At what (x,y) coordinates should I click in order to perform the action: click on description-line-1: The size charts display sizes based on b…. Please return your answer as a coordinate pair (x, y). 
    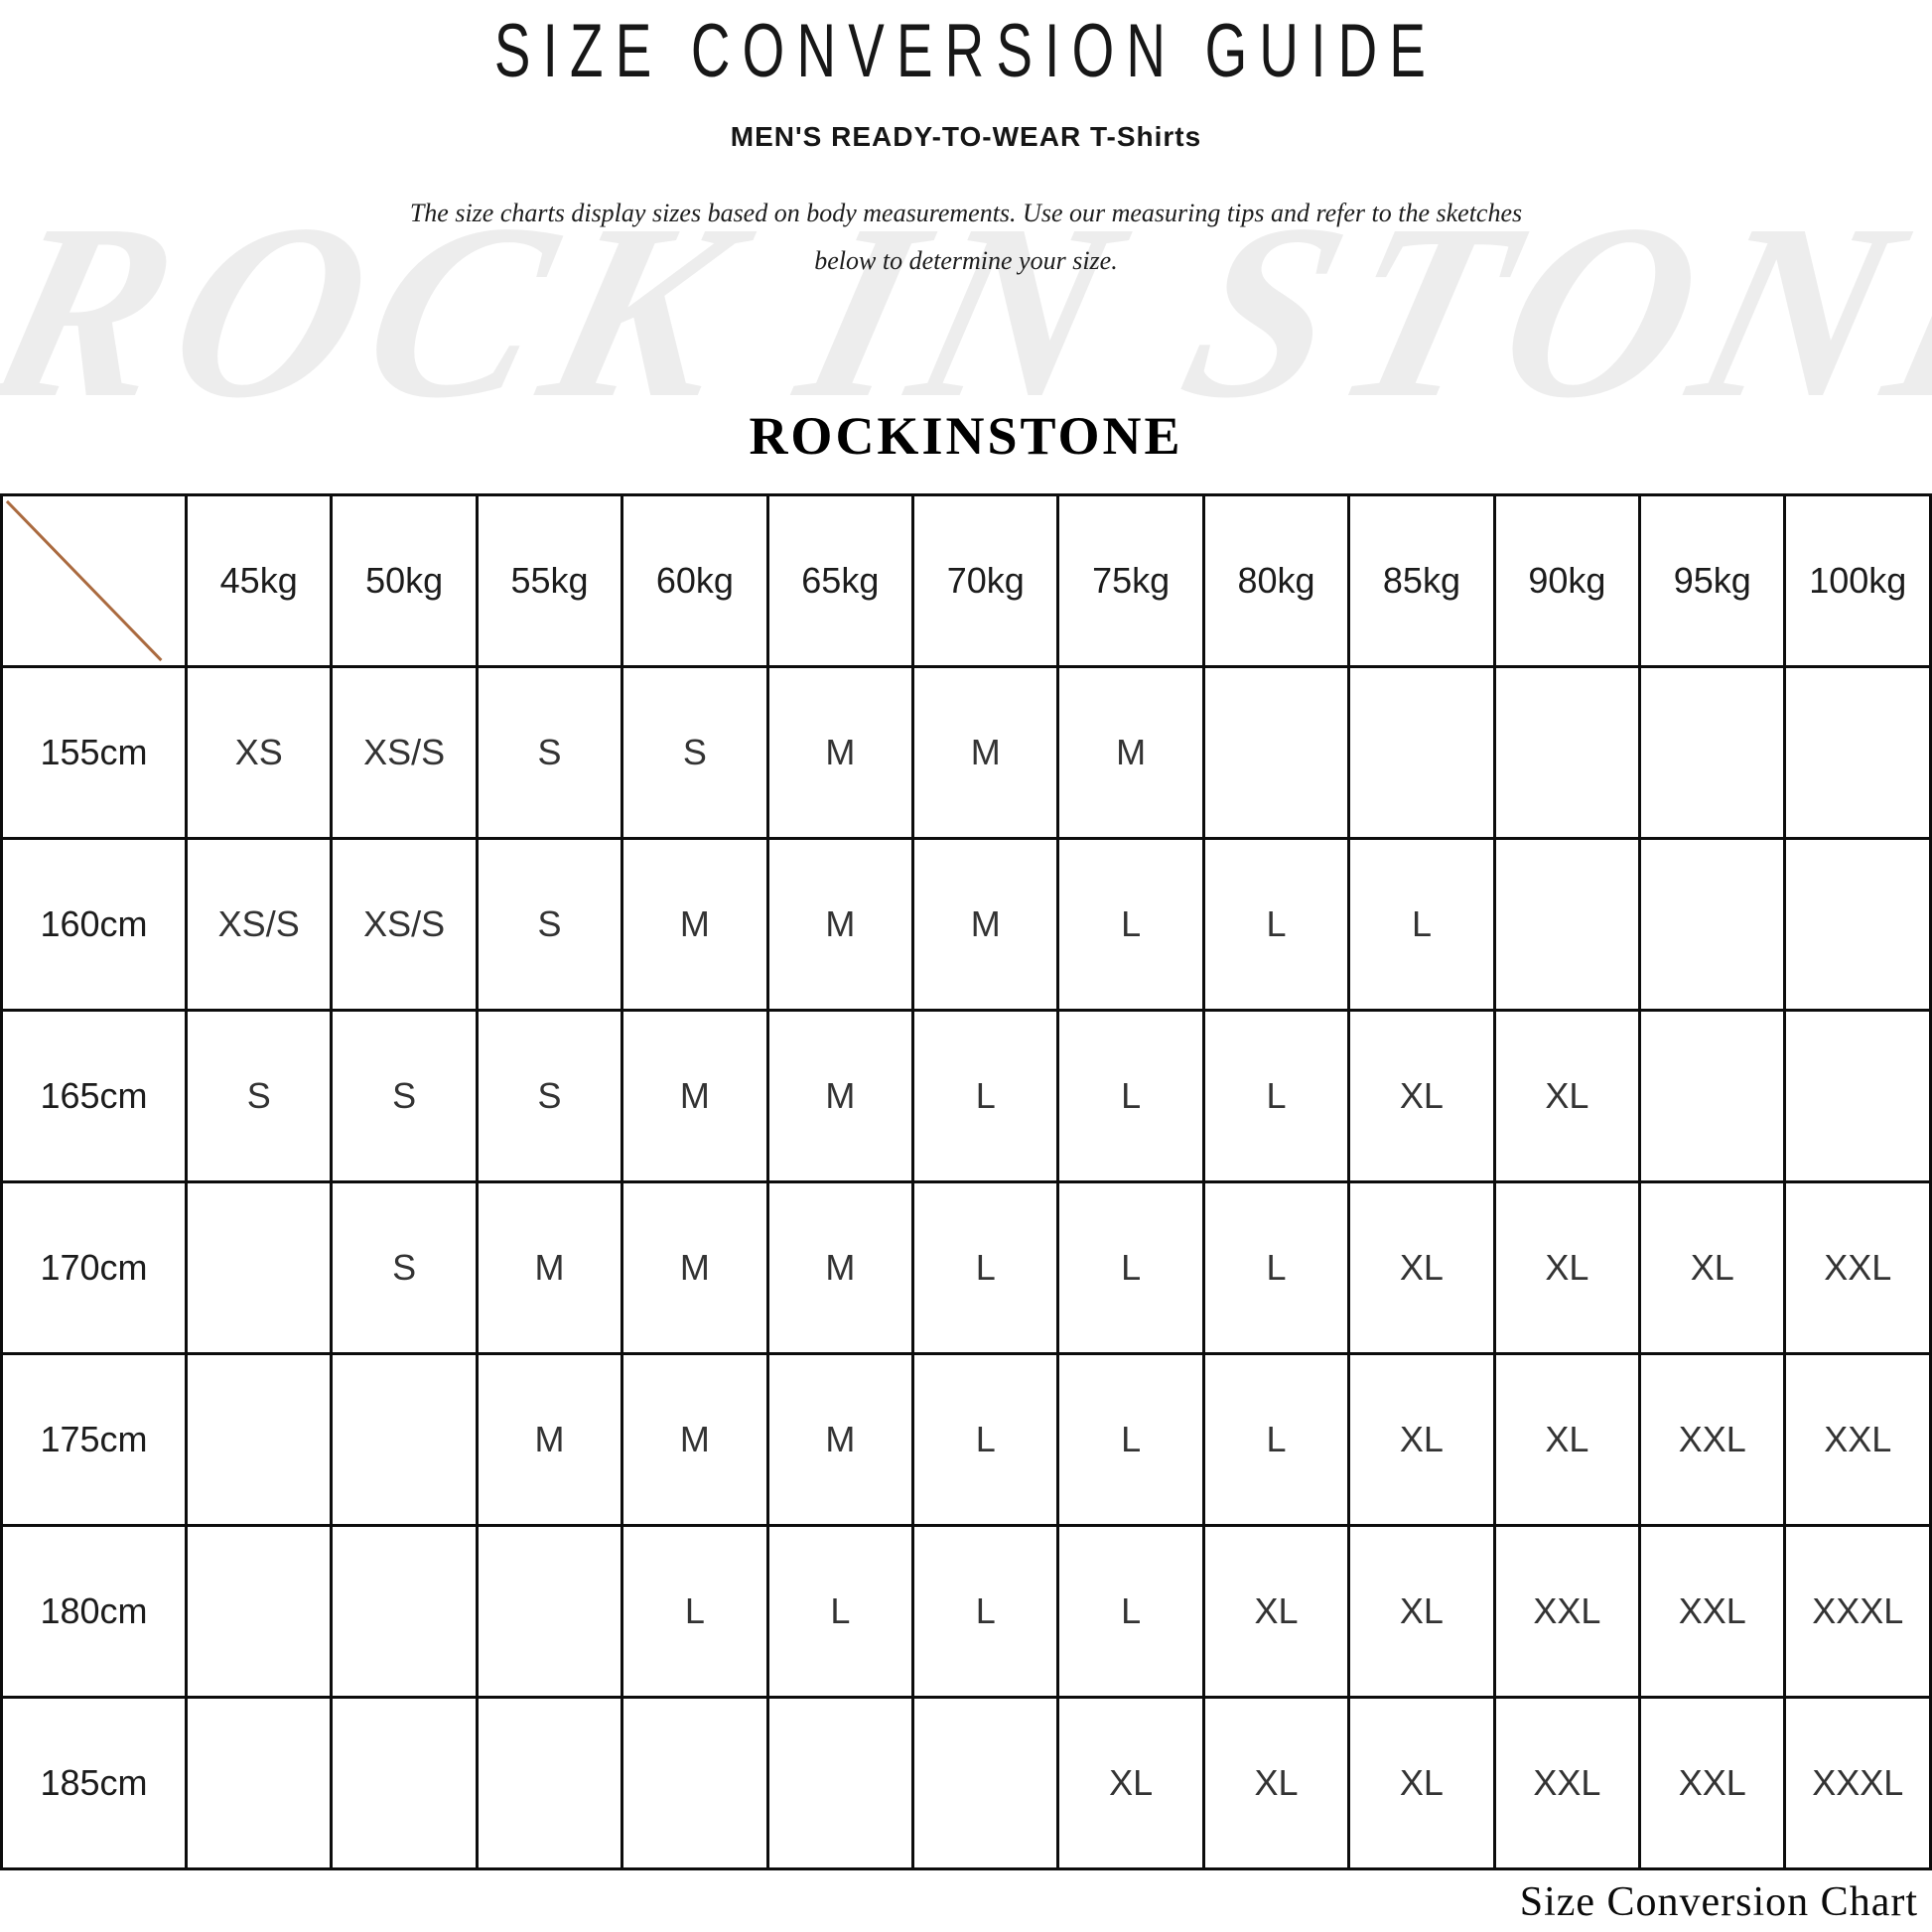
    Looking at the image, I should click on (966, 213).